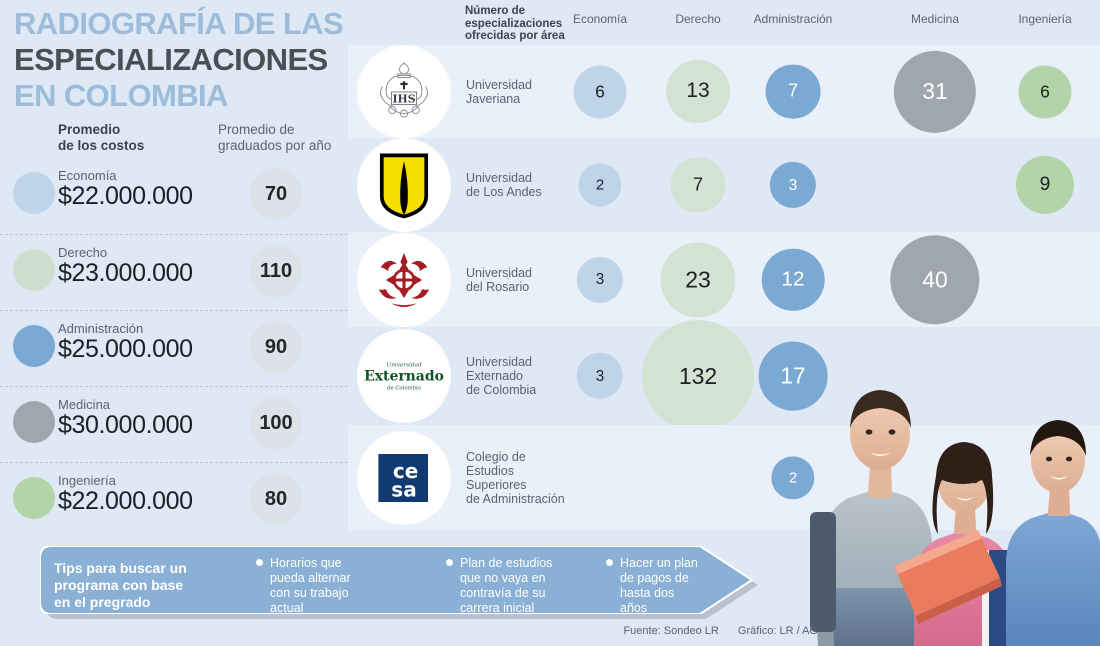 The image size is (1100, 646). What do you see at coordinates (600, 19) in the screenshot?
I see `column-header-economa: Economía` at bounding box center [600, 19].